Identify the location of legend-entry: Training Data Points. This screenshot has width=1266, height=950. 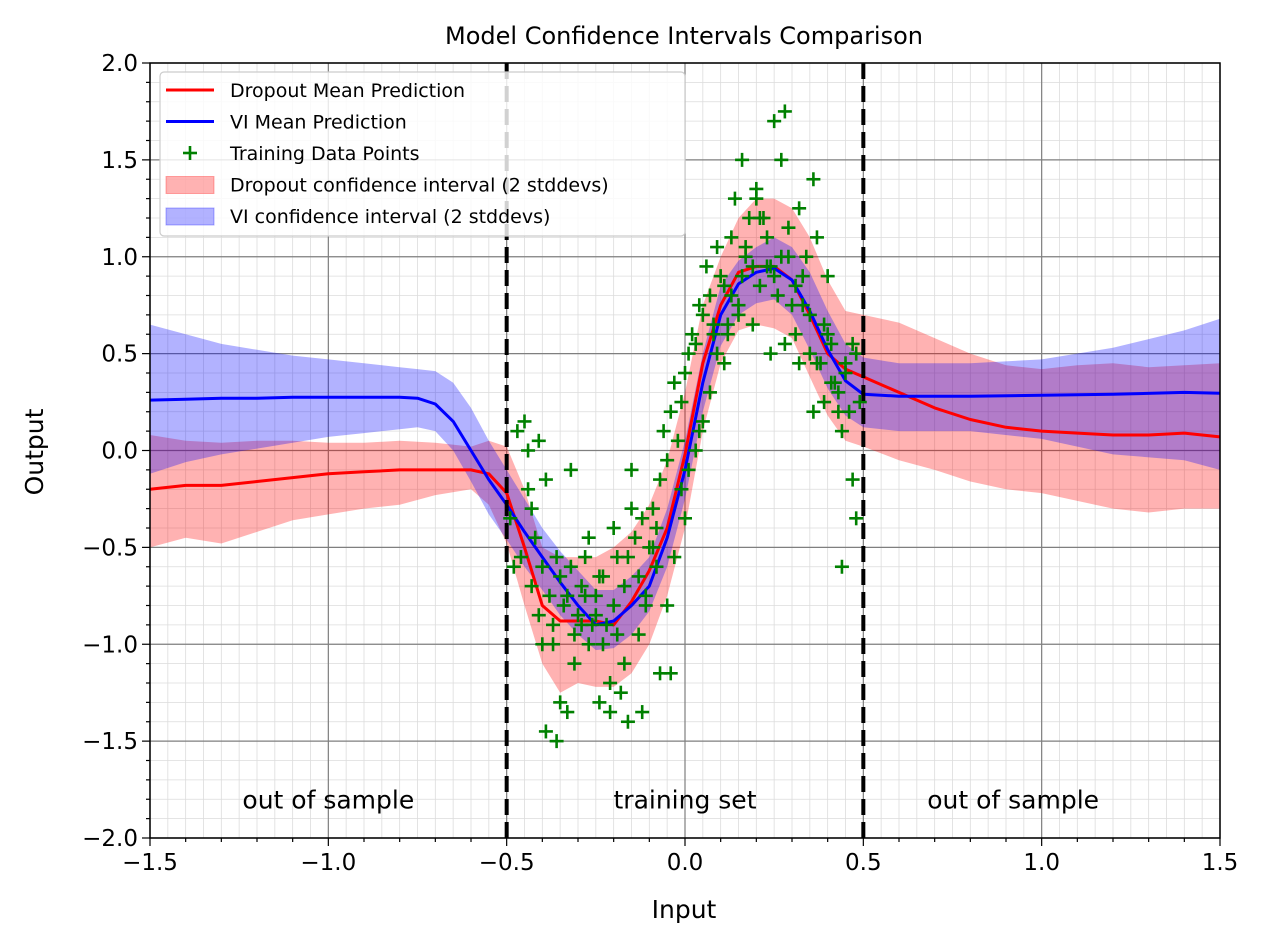
(301, 154).